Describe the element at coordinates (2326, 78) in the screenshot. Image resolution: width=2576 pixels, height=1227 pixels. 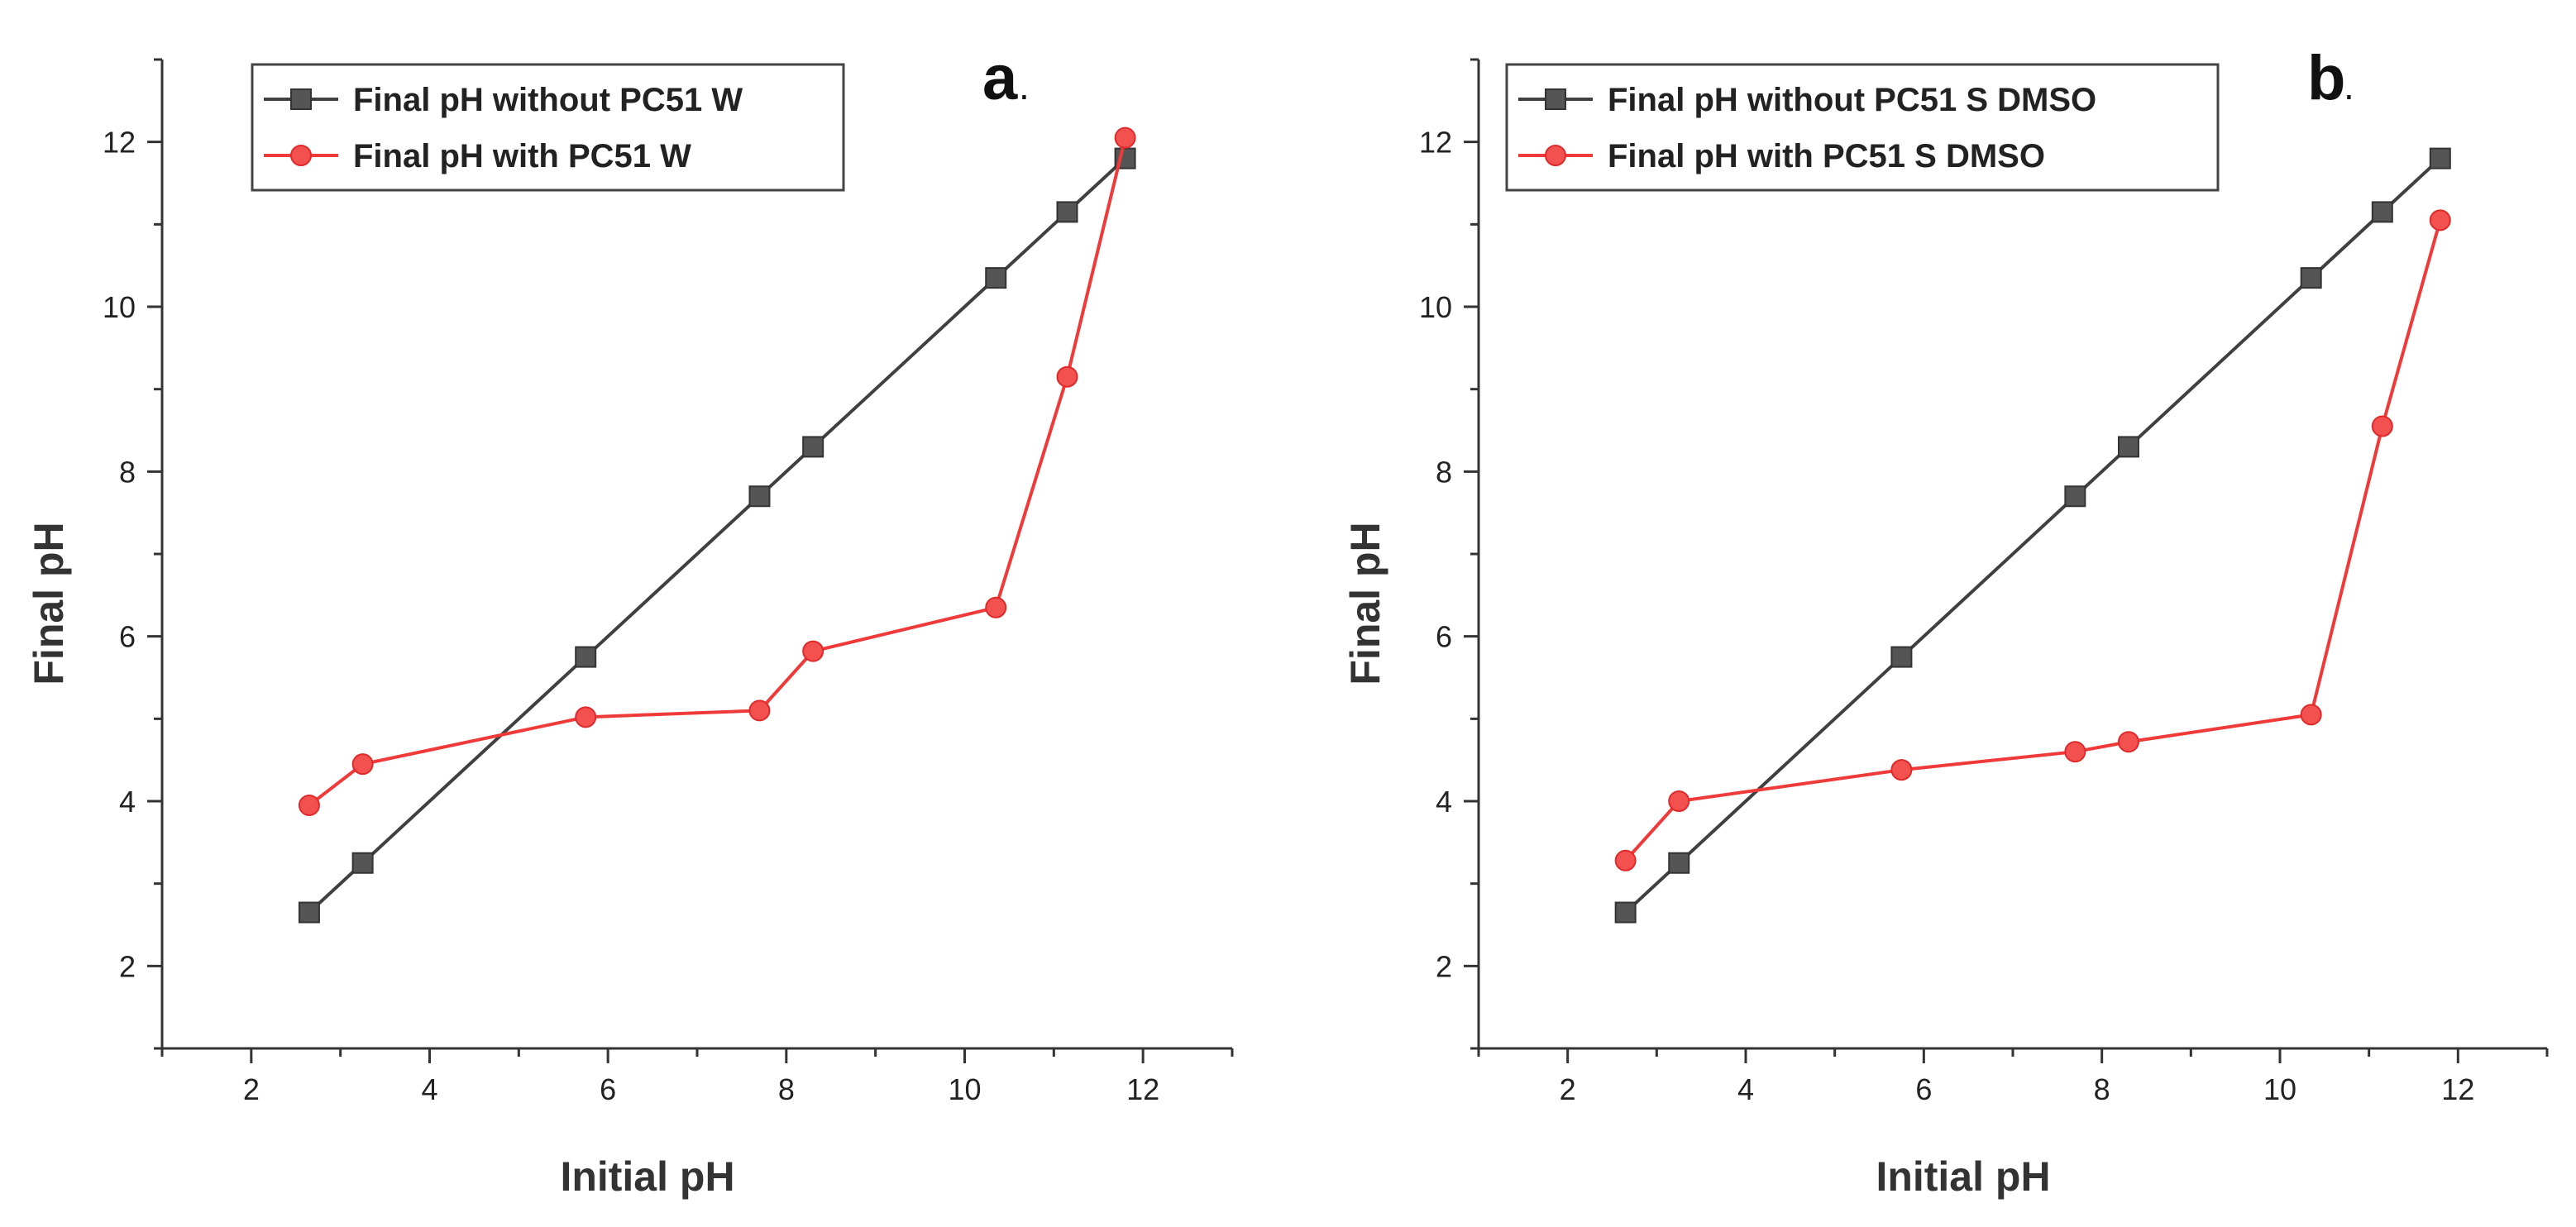
I see `panel-letter: b` at that location.